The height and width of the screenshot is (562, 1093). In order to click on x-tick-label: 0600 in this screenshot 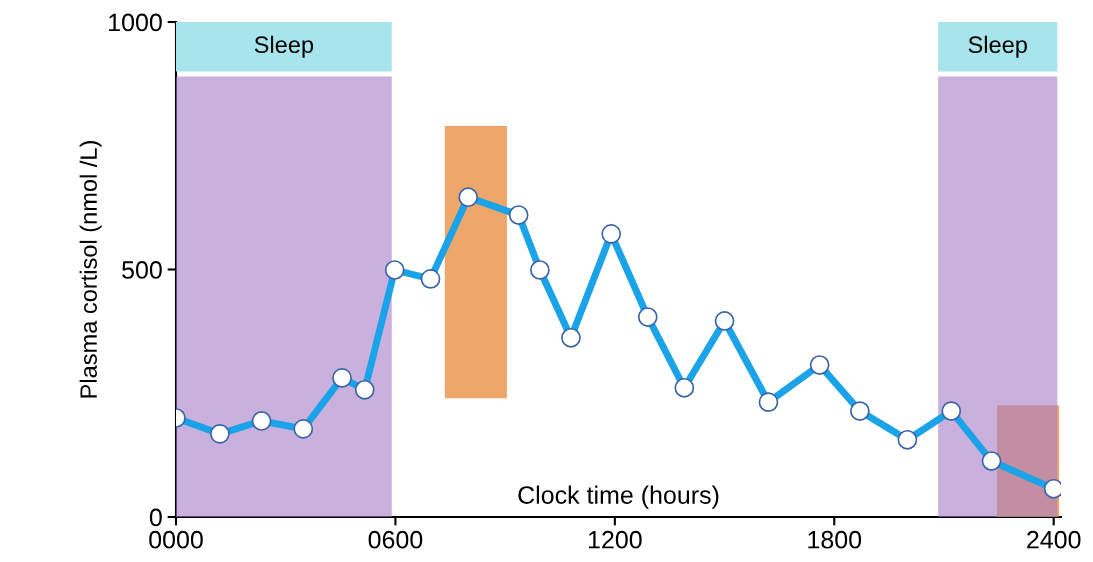, I will do `click(395, 539)`.